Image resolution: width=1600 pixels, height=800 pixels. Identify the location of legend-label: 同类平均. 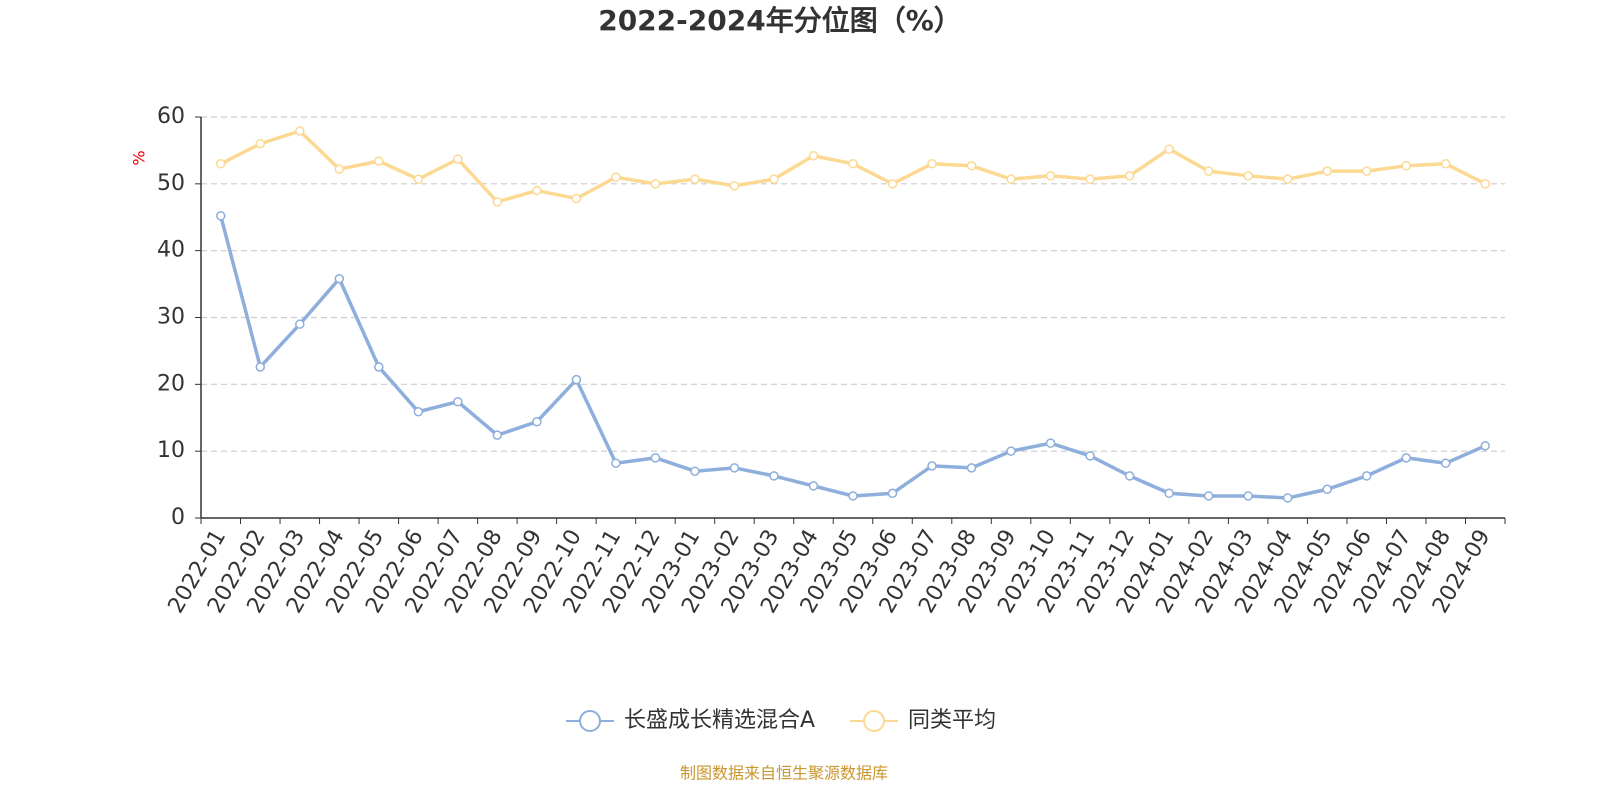
(952, 720).